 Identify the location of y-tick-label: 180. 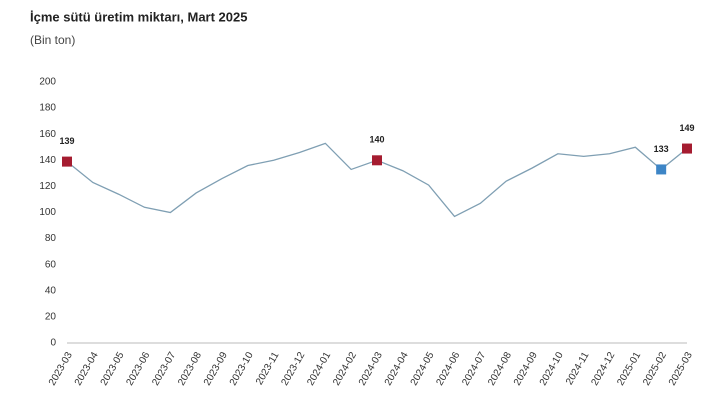
(47, 108).